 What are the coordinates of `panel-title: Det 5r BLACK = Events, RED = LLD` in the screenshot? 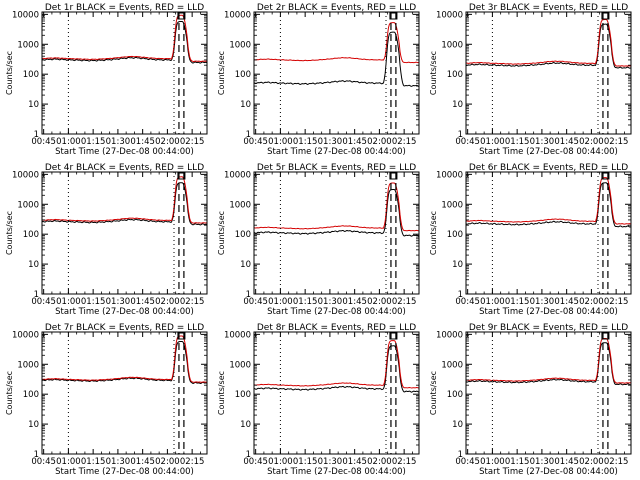 It's located at (336, 168).